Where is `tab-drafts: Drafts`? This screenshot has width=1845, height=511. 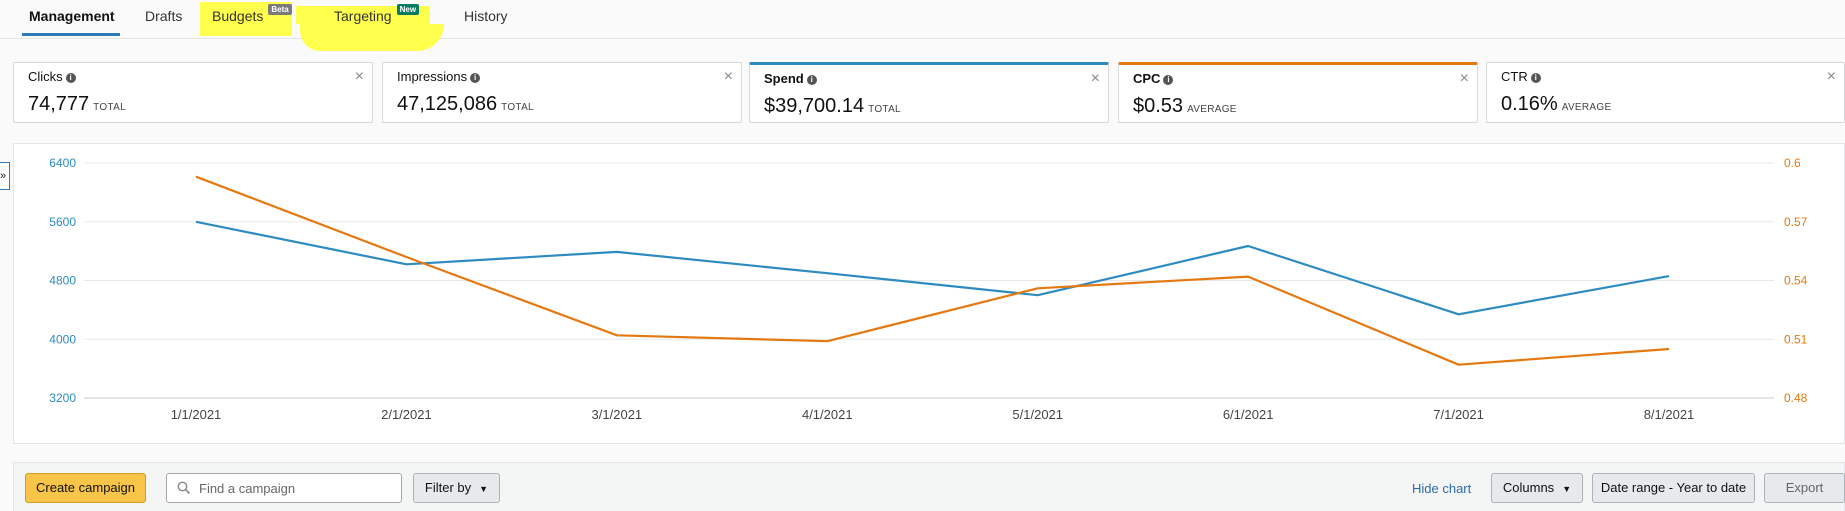 tab-drafts: Drafts is located at coordinates (163, 16).